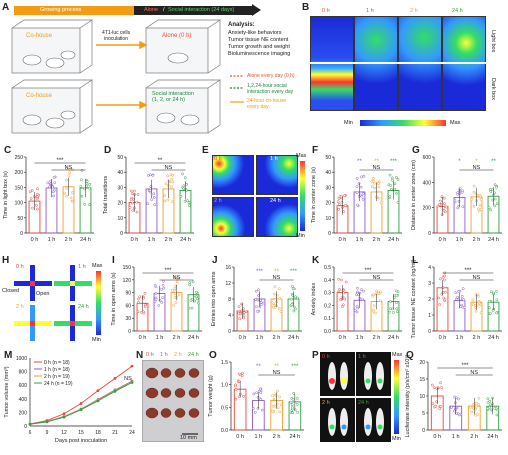 This screenshot has width=508, height=455. What do you see at coordinates (43, 294) in the screenshot?
I see `open-arm-label: Open` at bounding box center [43, 294].